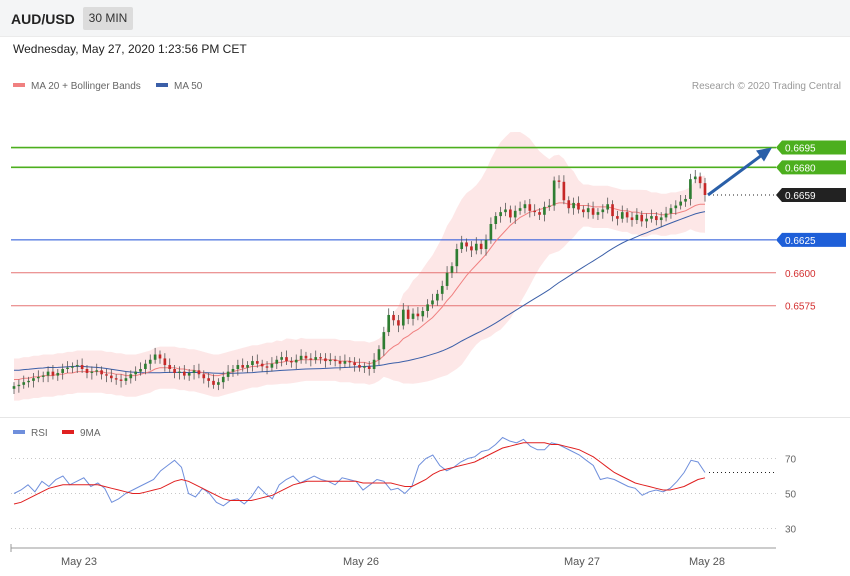 The image size is (850, 576). I want to click on legend-ma20-label: MA 20 + Bollinger Bands, so click(86, 86).